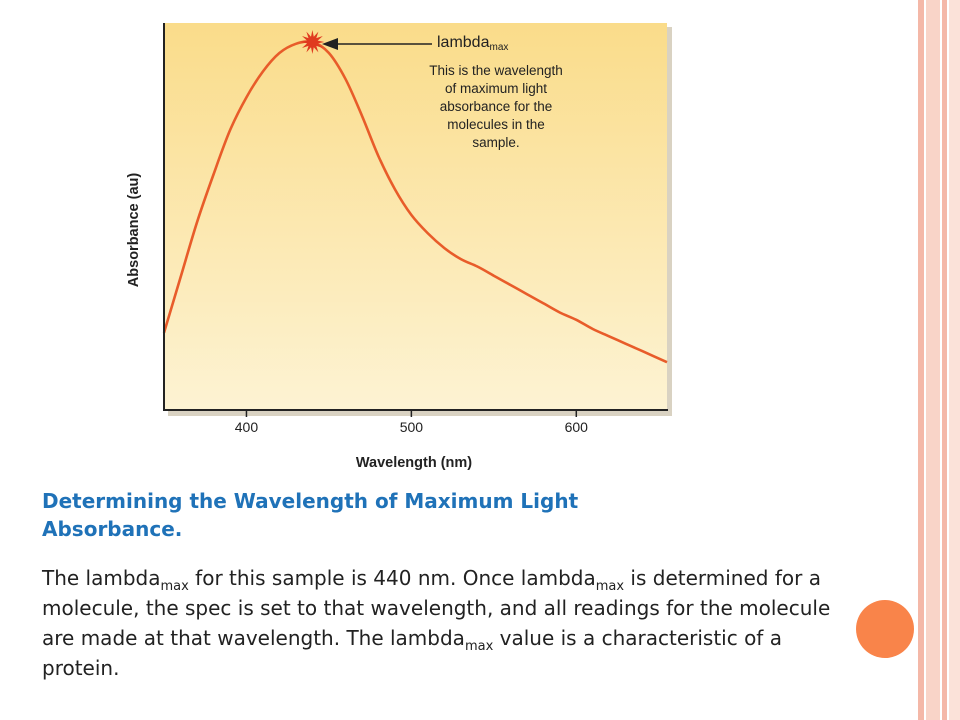 This screenshot has width=960, height=720. Describe the element at coordinates (885, 629) in the screenshot. I see `accent-circle` at that location.